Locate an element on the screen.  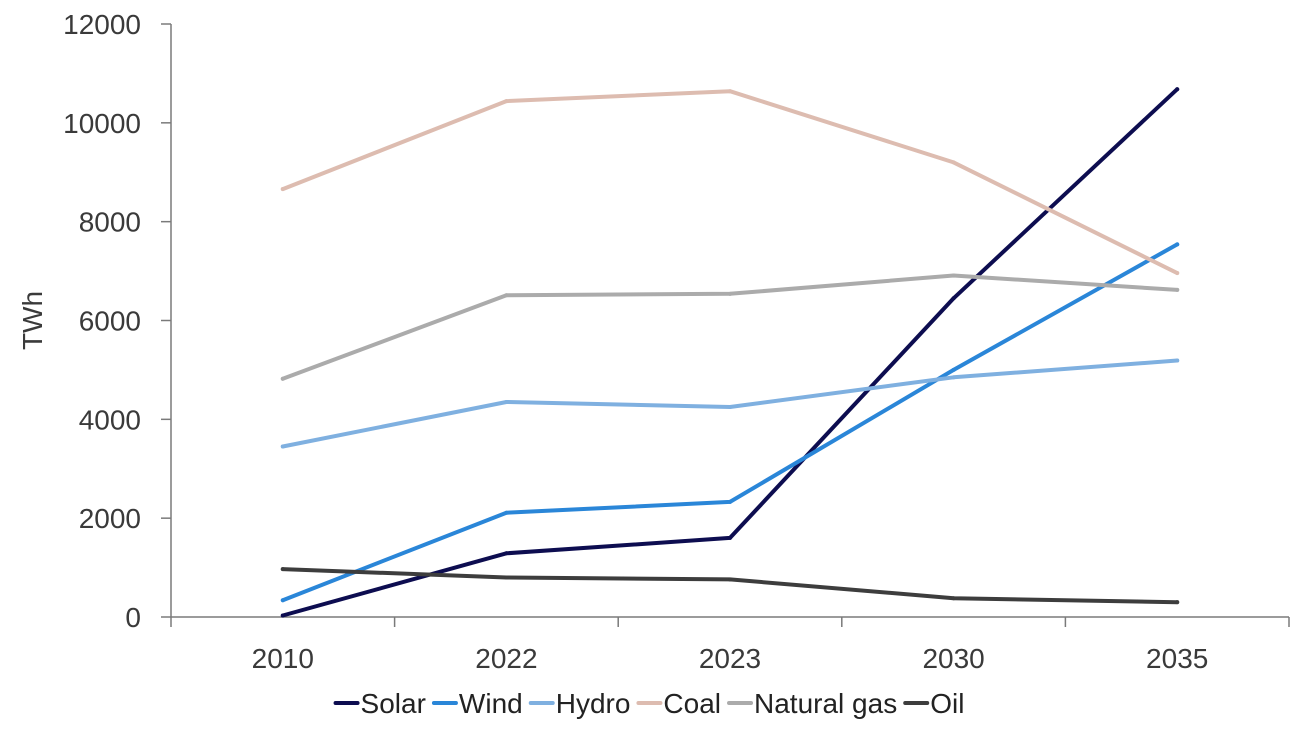
legend-label: Hydro is located at coordinates (593, 703).